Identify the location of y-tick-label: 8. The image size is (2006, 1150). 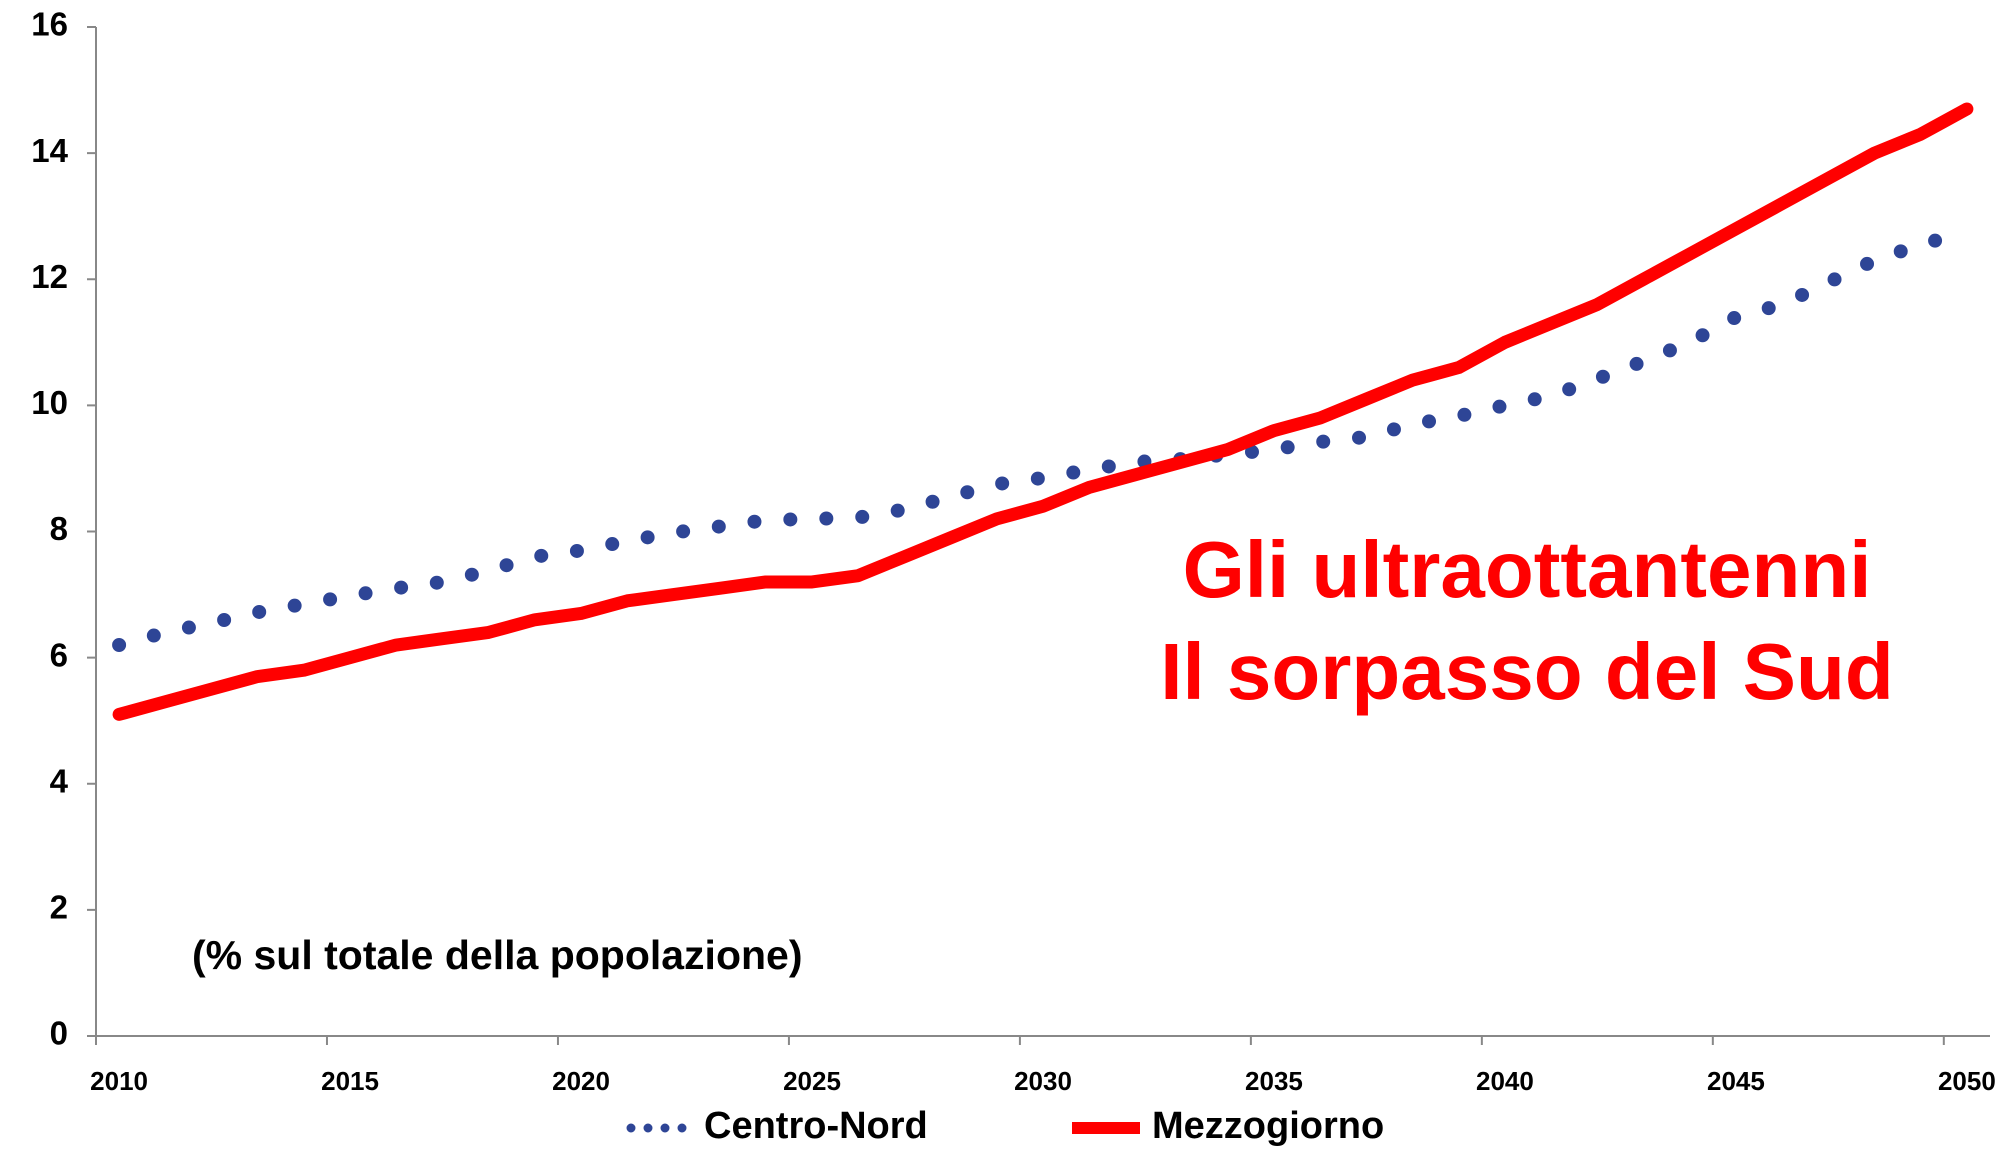
(59, 528).